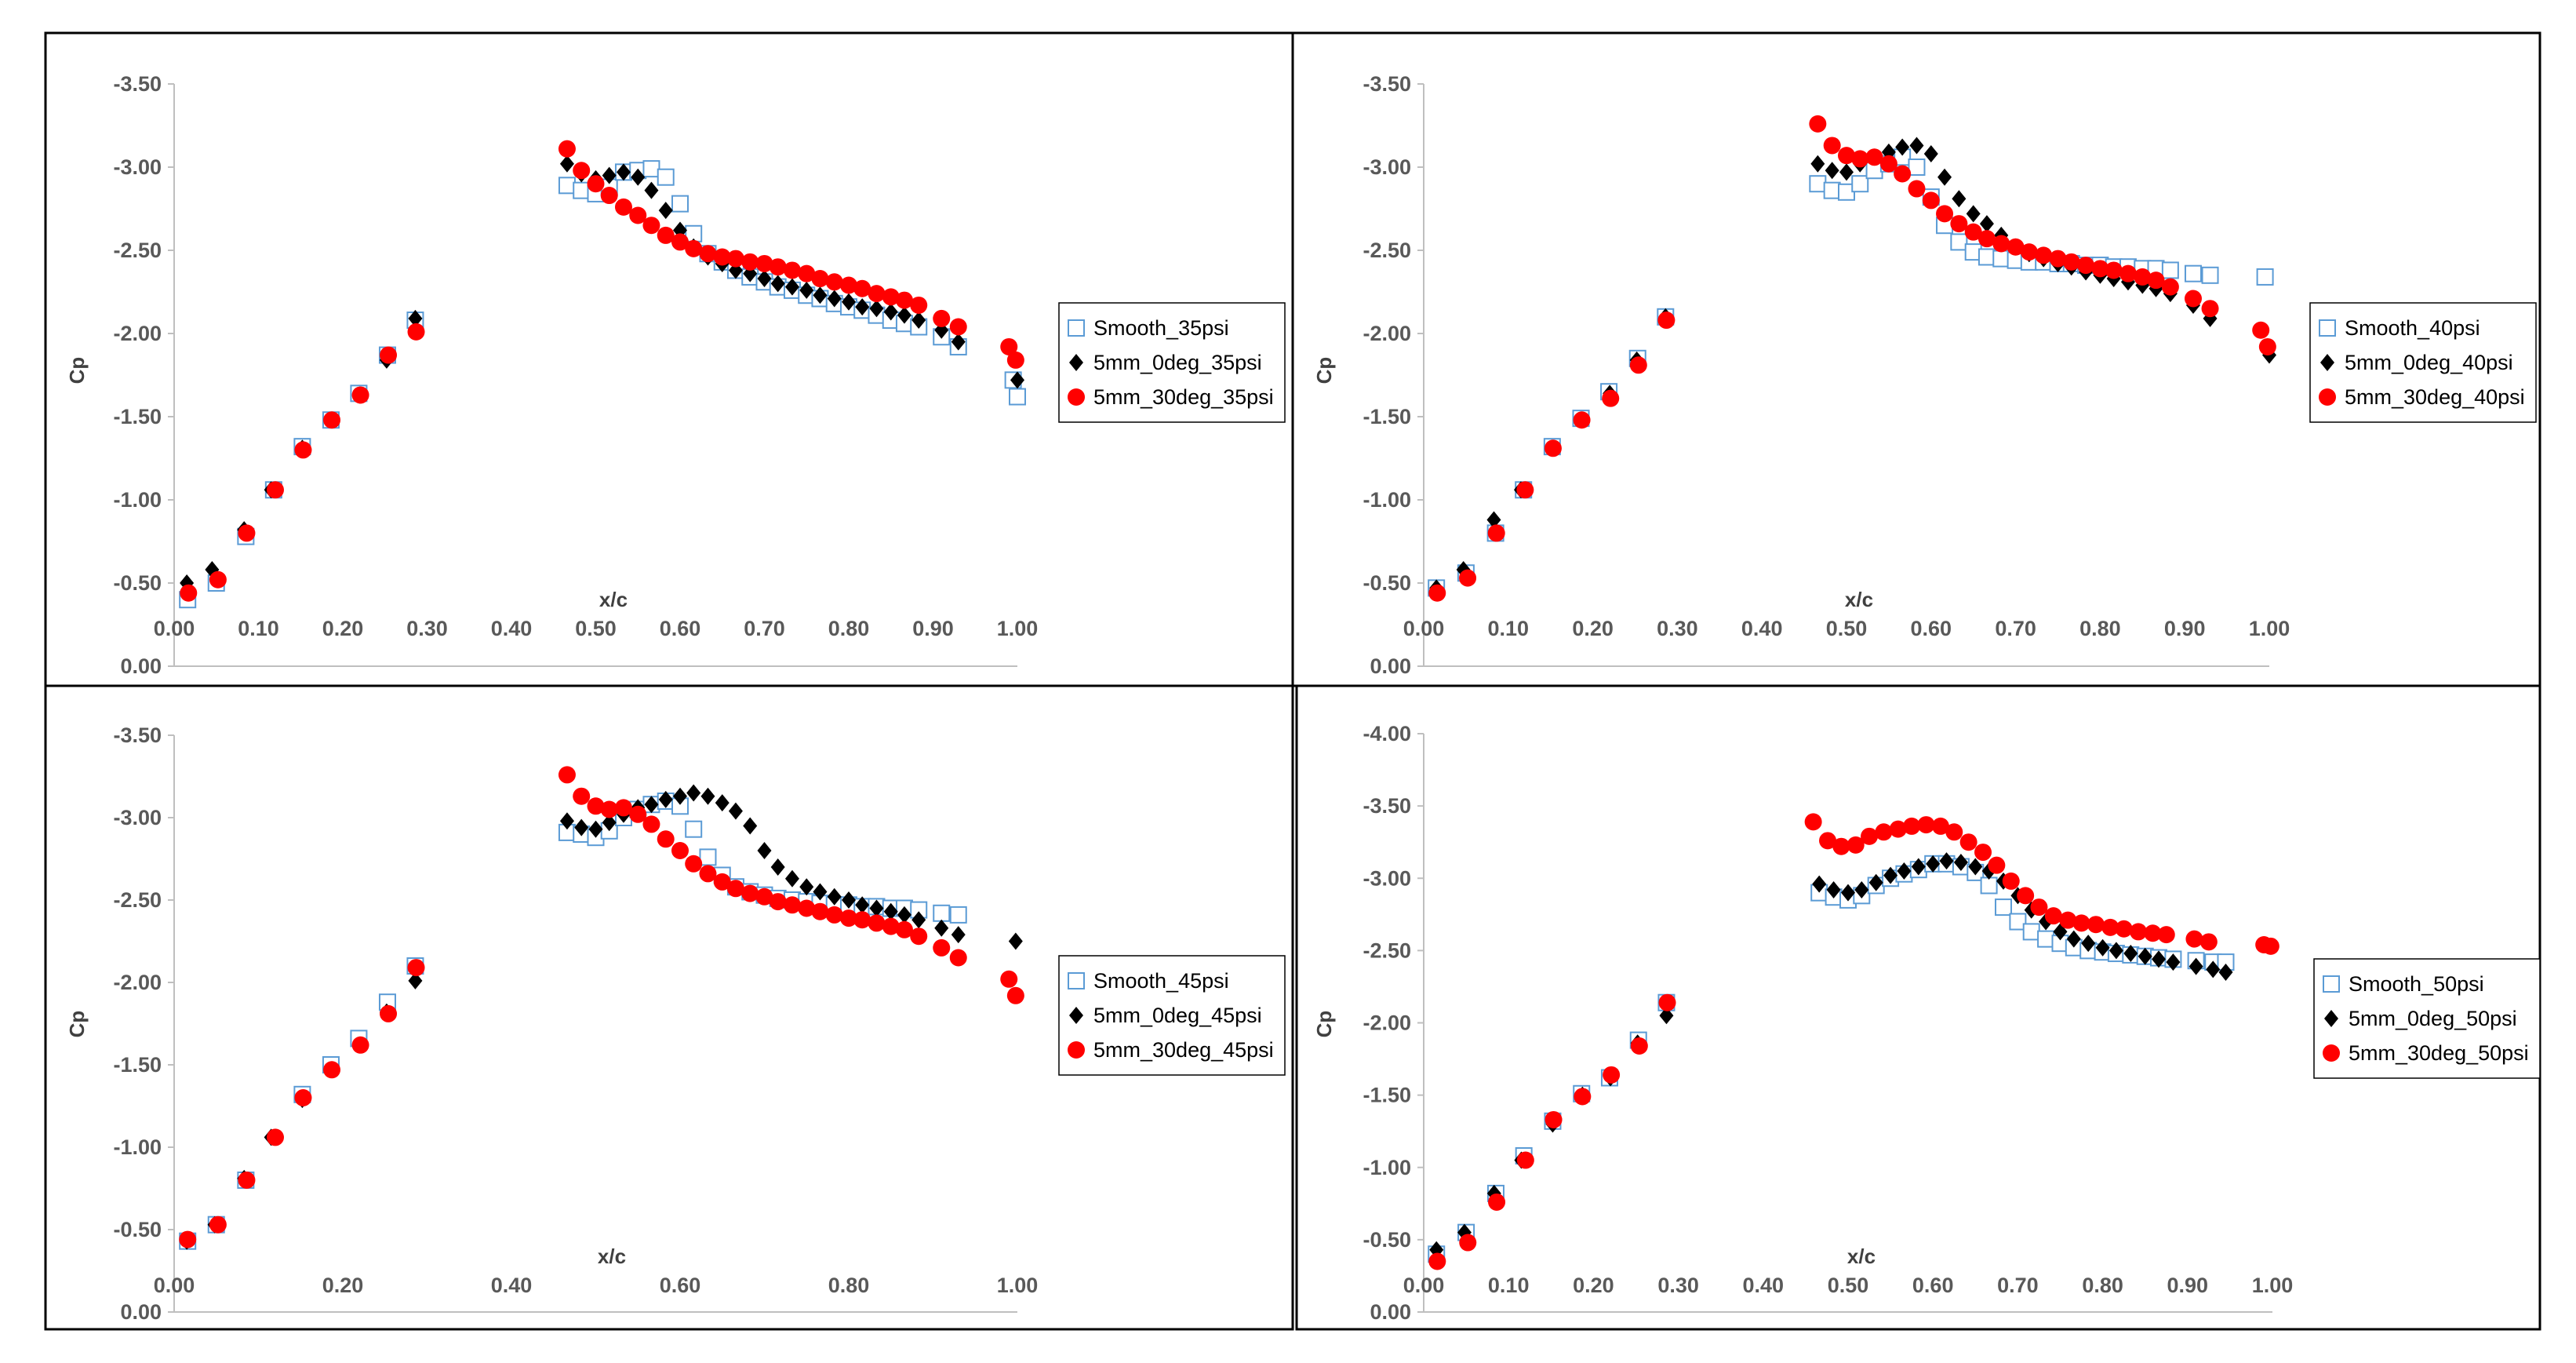 The height and width of the screenshot is (1363, 2576). What do you see at coordinates (2102, 1285) in the screenshot?
I see `x-tick-label: 0.80` at bounding box center [2102, 1285].